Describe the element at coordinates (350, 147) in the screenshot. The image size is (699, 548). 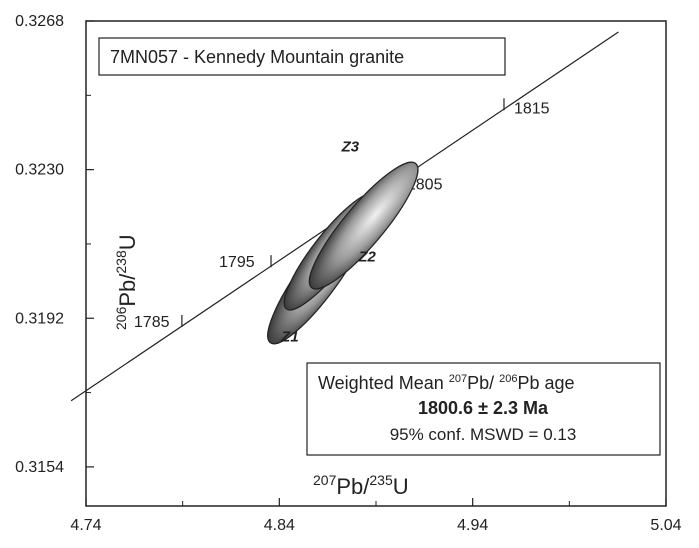
I see `grain-label-z3: Z3` at that location.